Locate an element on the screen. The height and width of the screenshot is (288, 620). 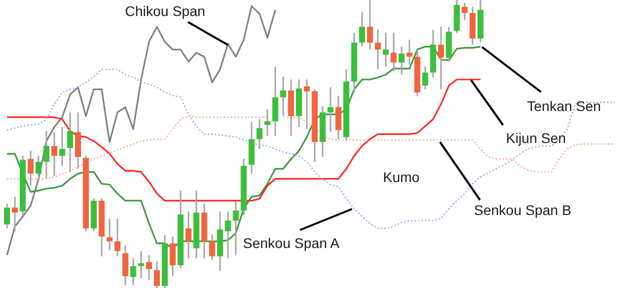
text: Senkou Span A is located at coordinates (291, 243).